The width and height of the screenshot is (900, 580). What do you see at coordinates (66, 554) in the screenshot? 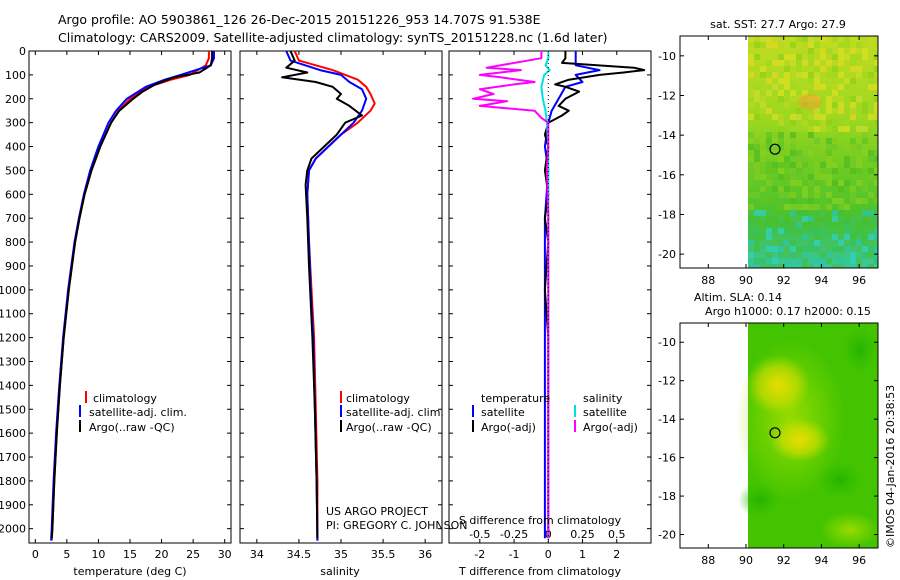
I see `x-tick-label: 5` at bounding box center [66, 554].